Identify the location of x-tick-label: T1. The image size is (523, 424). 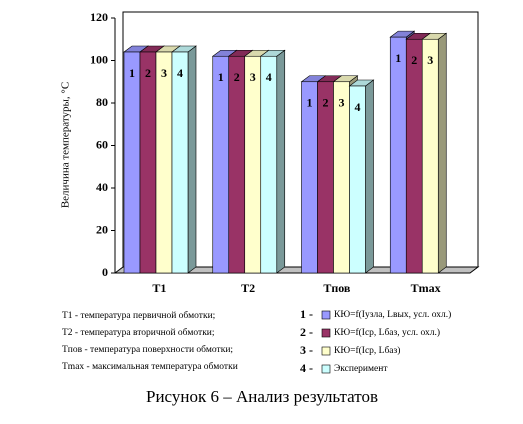
(159, 288).